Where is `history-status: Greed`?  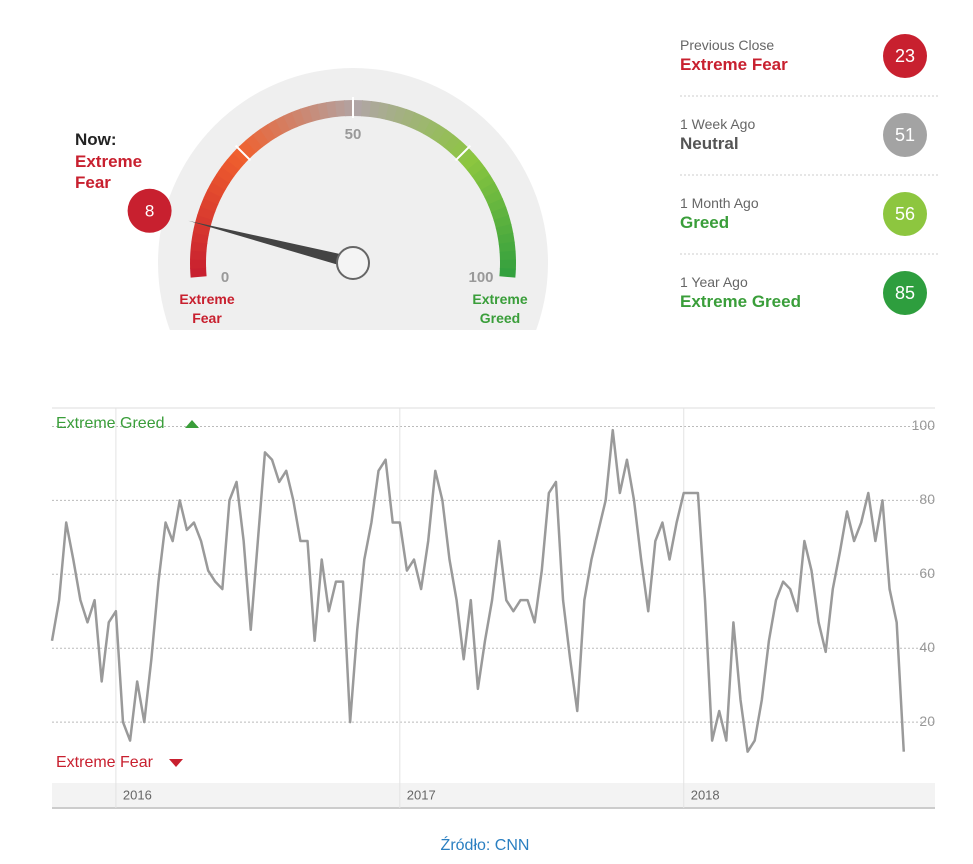
history-status: Greed is located at coordinates (705, 222).